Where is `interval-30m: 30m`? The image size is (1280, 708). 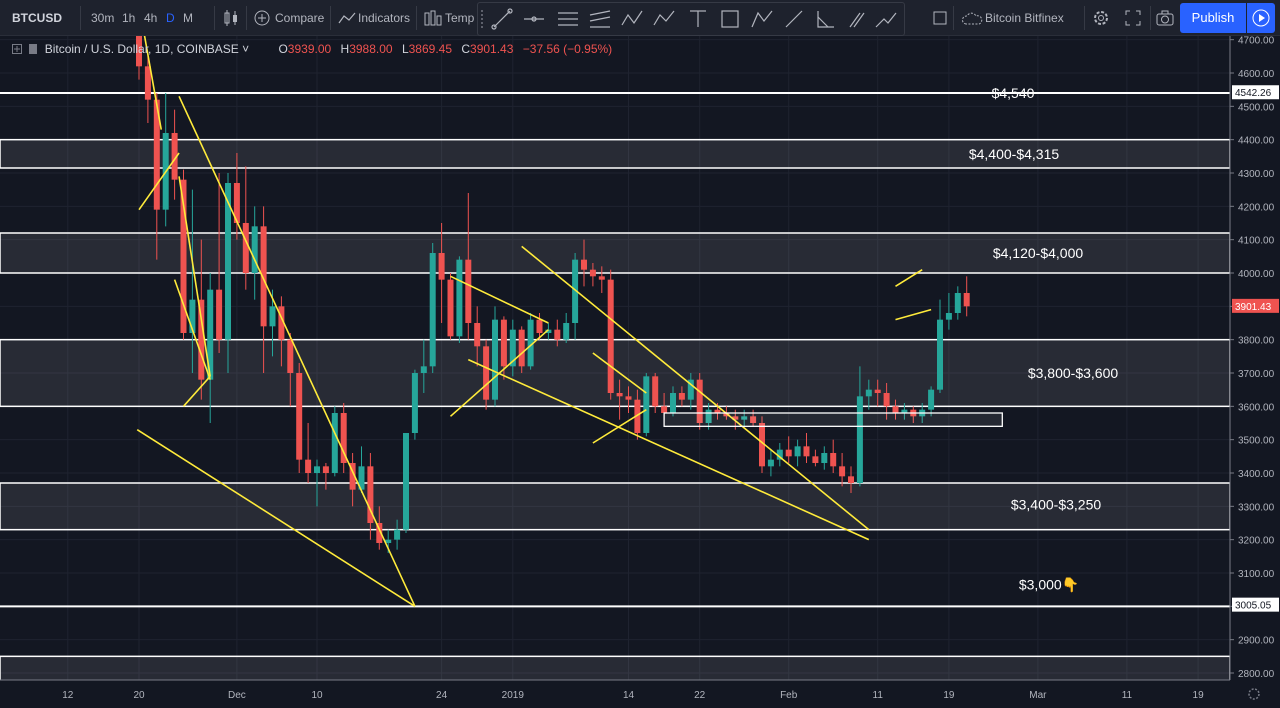 interval-30m: 30m is located at coordinates (103, 18).